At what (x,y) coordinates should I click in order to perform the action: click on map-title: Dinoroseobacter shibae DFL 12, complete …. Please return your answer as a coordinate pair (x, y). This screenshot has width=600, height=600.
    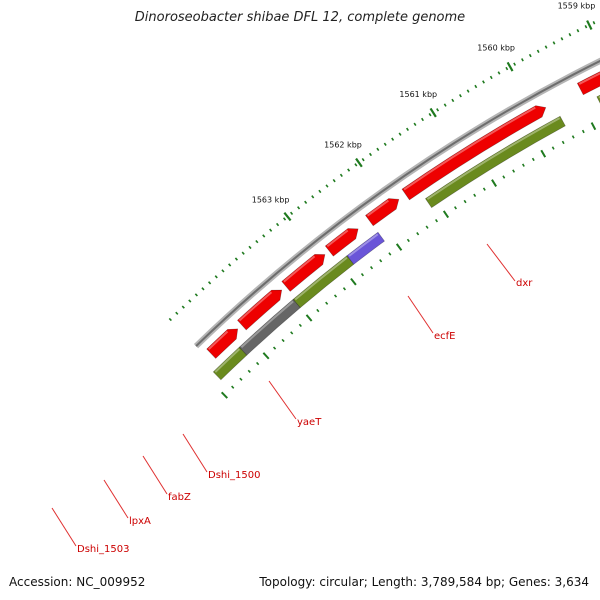
    Looking at the image, I should click on (300, 17).